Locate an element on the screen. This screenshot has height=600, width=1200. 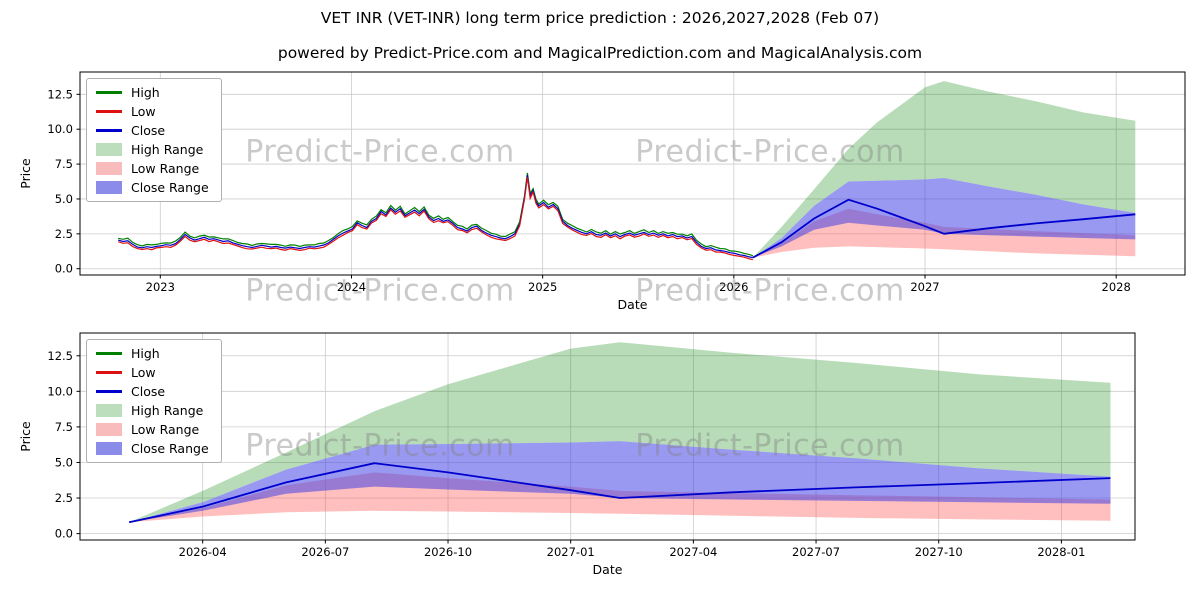
x-tick-label: 2027 is located at coordinates (924, 287).